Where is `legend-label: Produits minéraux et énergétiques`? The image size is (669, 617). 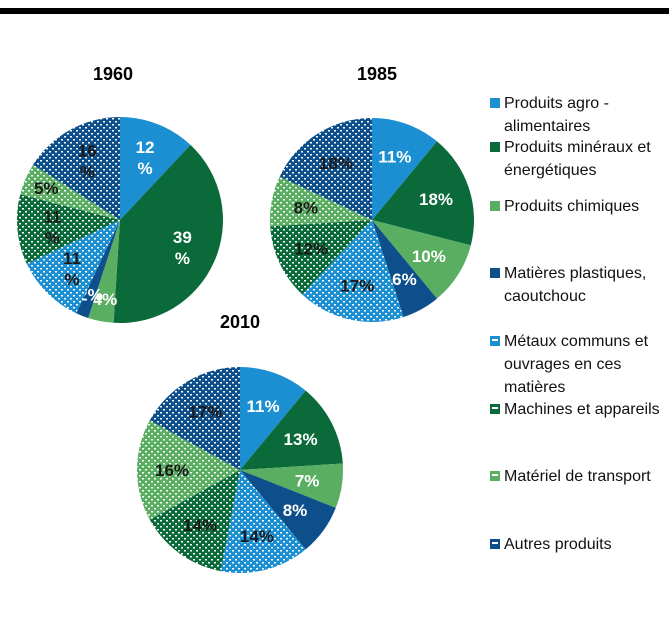
legend-label: Produits minéraux et énergétiques is located at coordinates (577, 159).